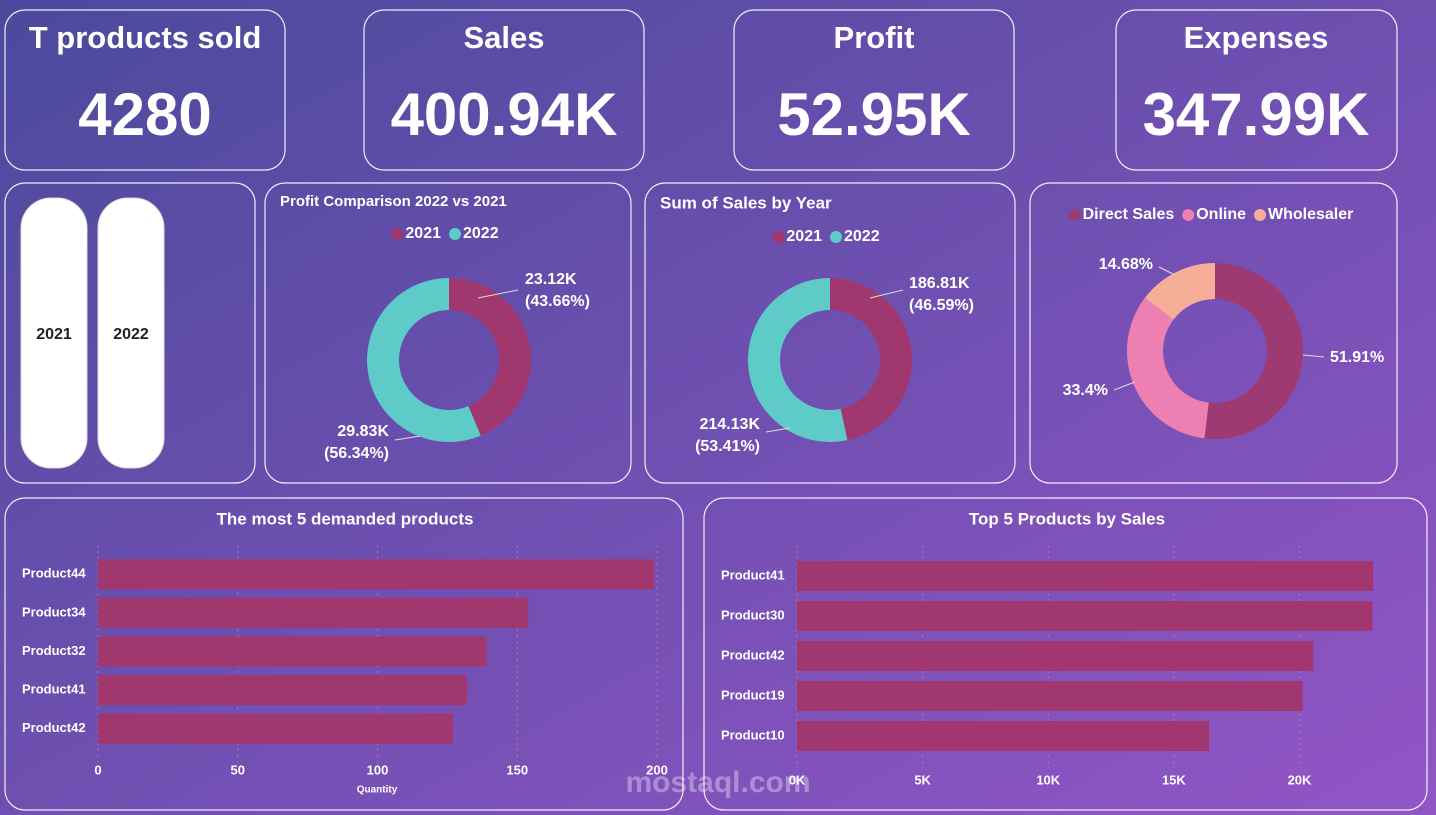 Image resolution: width=1436 pixels, height=815 pixels. I want to click on slicer-label: 2022, so click(131, 334).